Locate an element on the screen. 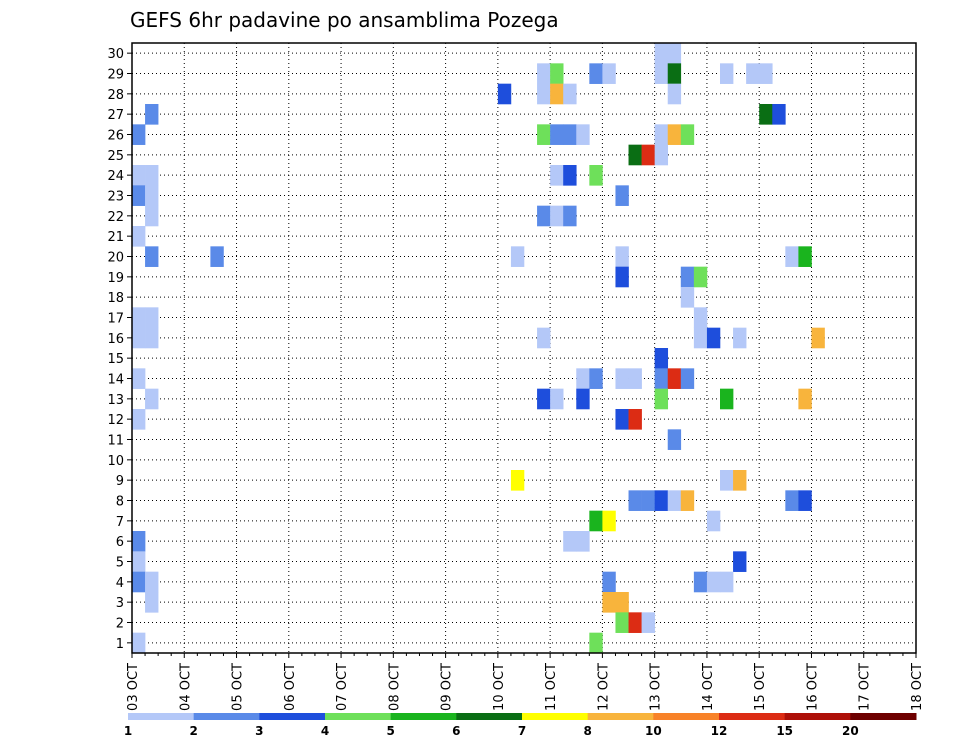 This screenshot has width=960, height=742. y-tick-label: 14 is located at coordinates (115, 380).